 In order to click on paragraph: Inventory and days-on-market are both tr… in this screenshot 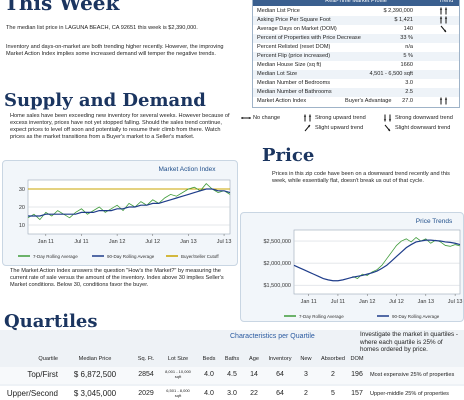, I will do `click(115, 50)`.